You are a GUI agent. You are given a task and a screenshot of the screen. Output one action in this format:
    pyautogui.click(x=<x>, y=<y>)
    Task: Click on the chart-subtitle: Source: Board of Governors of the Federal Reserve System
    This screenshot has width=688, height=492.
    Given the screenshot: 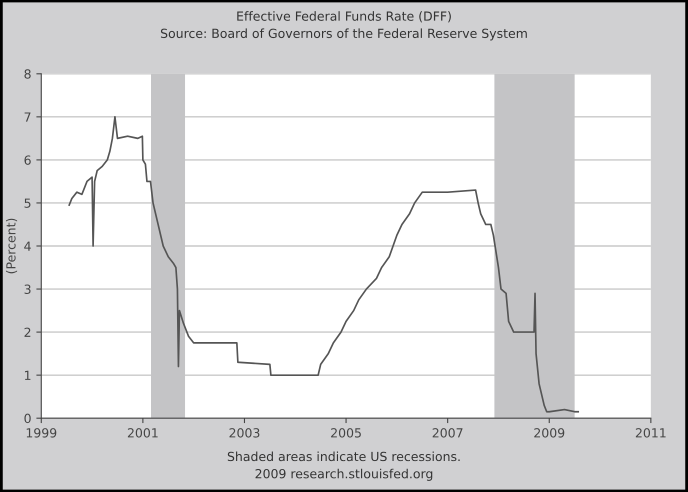 What is the action you would take?
    pyautogui.click(x=343, y=34)
    